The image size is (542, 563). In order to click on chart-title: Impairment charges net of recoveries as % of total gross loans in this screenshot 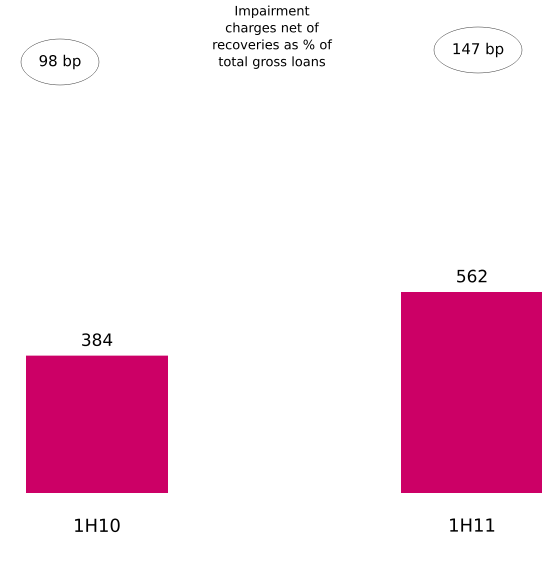, I will do `click(272, 37)`.